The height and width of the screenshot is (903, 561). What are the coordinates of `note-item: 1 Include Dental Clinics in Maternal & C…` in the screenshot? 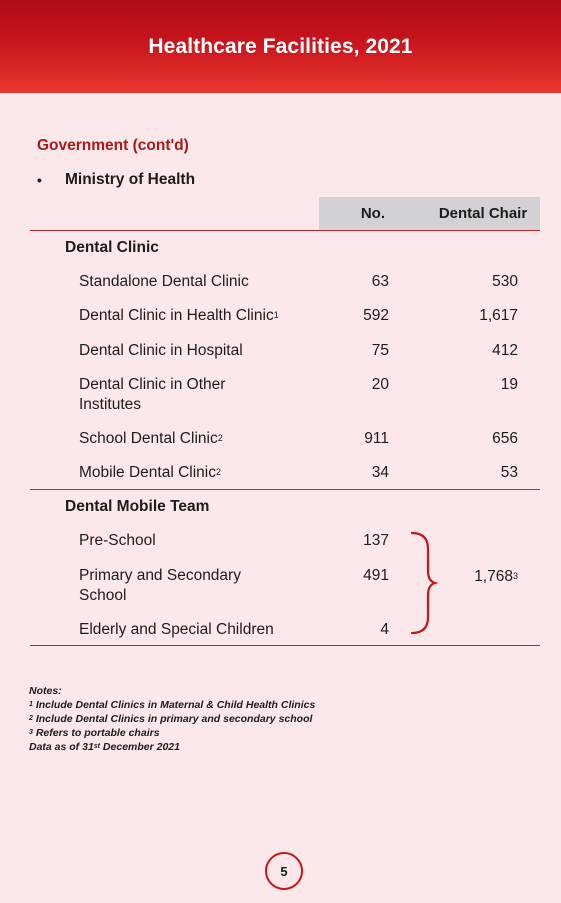 It's located at (172, 705).